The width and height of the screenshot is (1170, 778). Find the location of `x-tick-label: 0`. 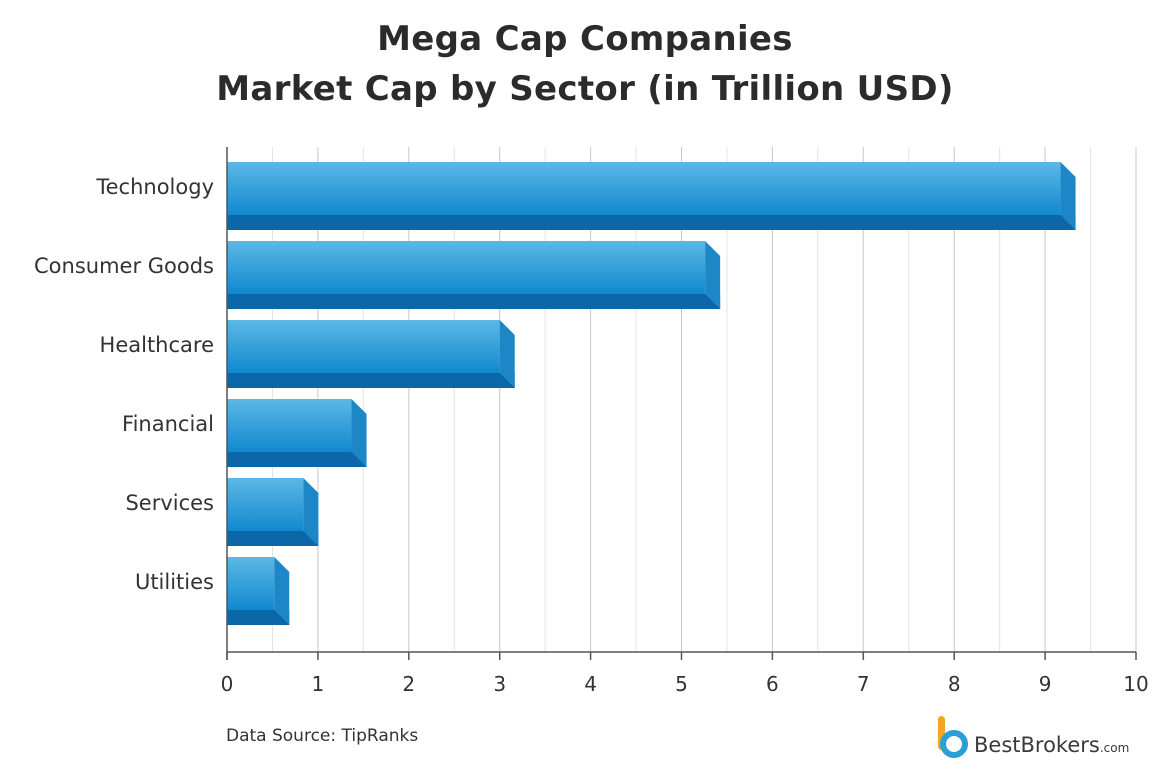

x-tick-label: 0 is located at coordinates (227, 684).